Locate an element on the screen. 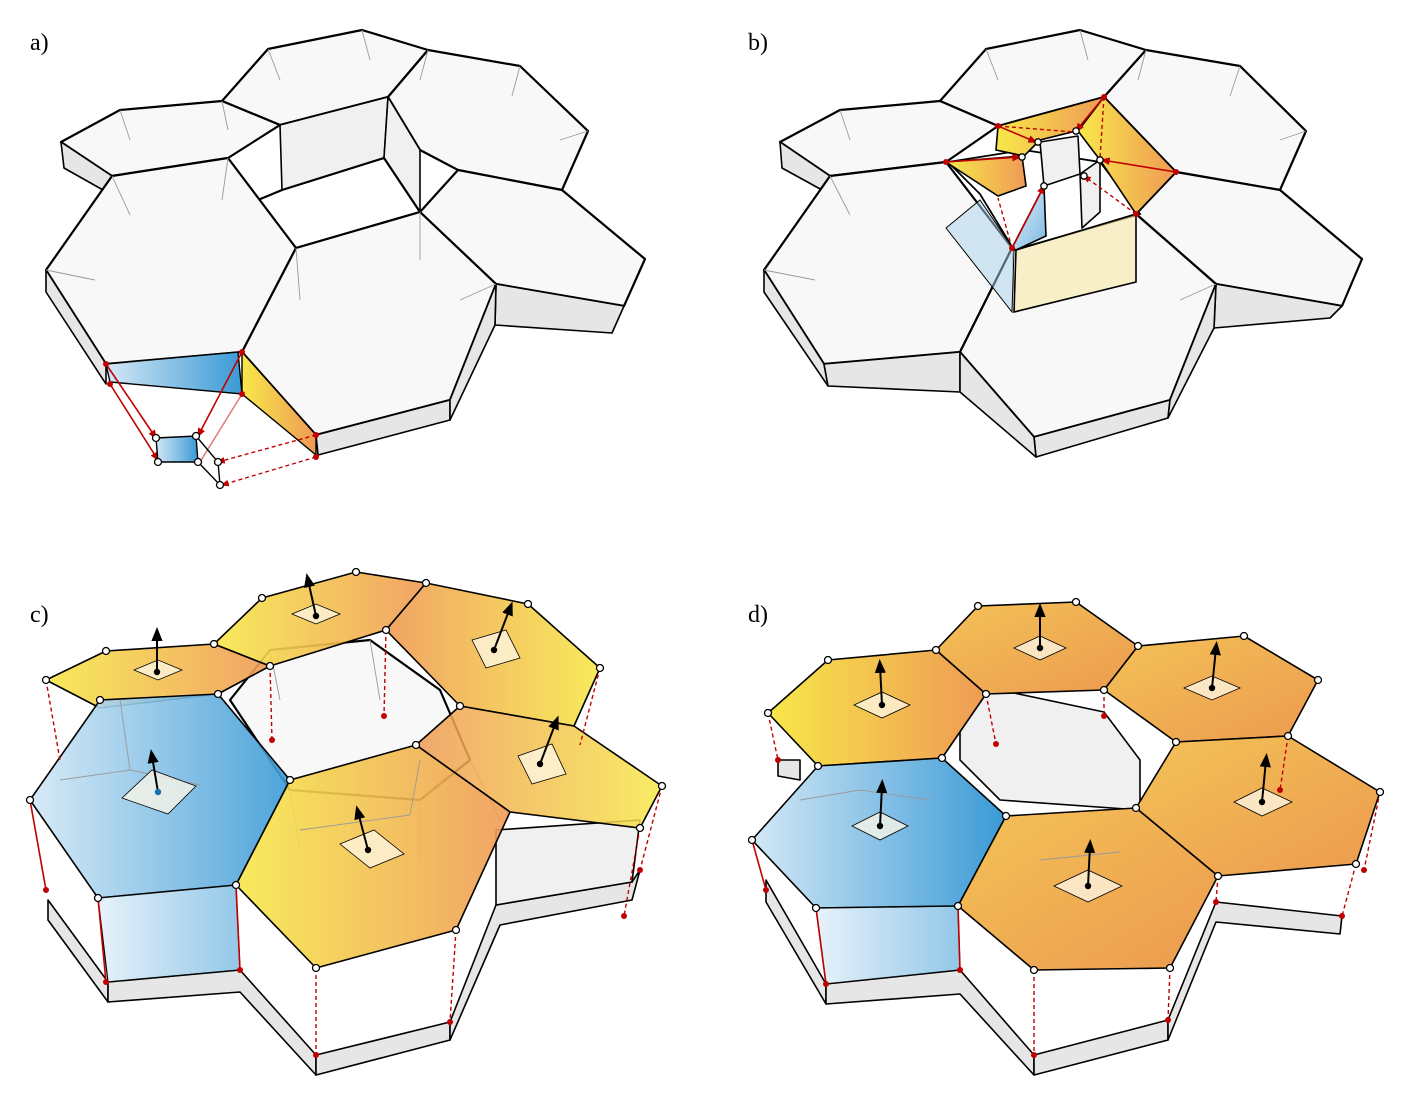  base-d-left-back is located at coordinates (789, 770).